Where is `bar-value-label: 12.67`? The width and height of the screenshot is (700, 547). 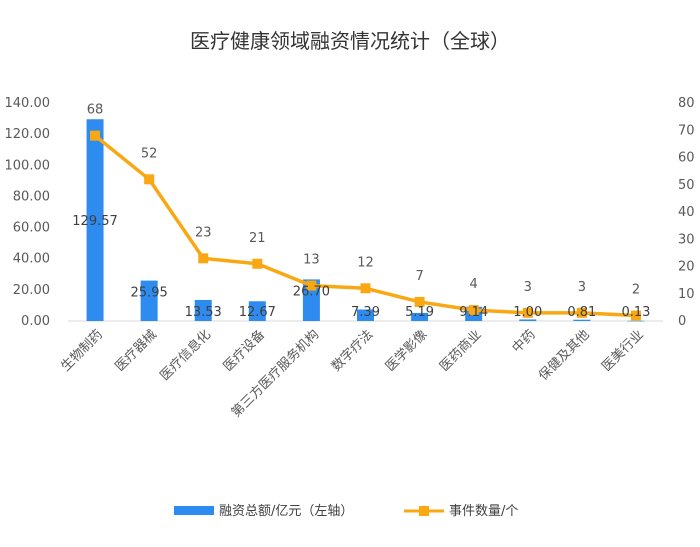 bar-value-label: 12.67 is located at coordinates (257, 312).